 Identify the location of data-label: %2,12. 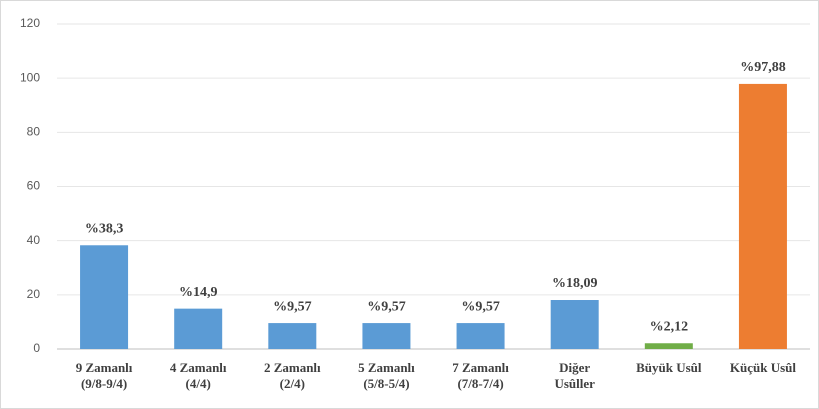
(669, 326).